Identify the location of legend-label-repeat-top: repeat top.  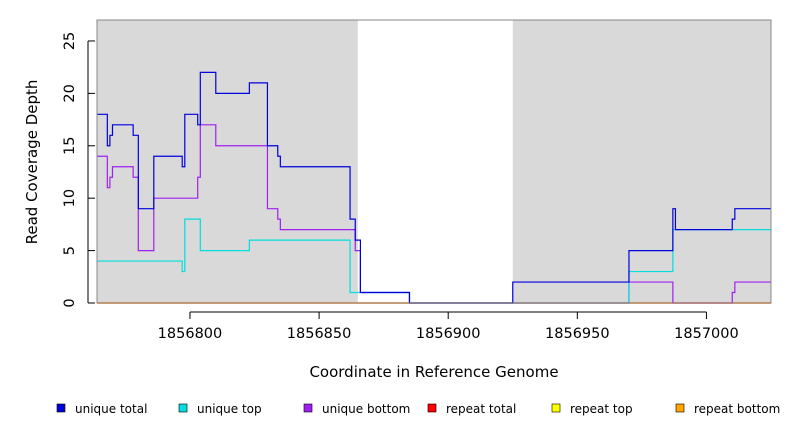
(601, 409).